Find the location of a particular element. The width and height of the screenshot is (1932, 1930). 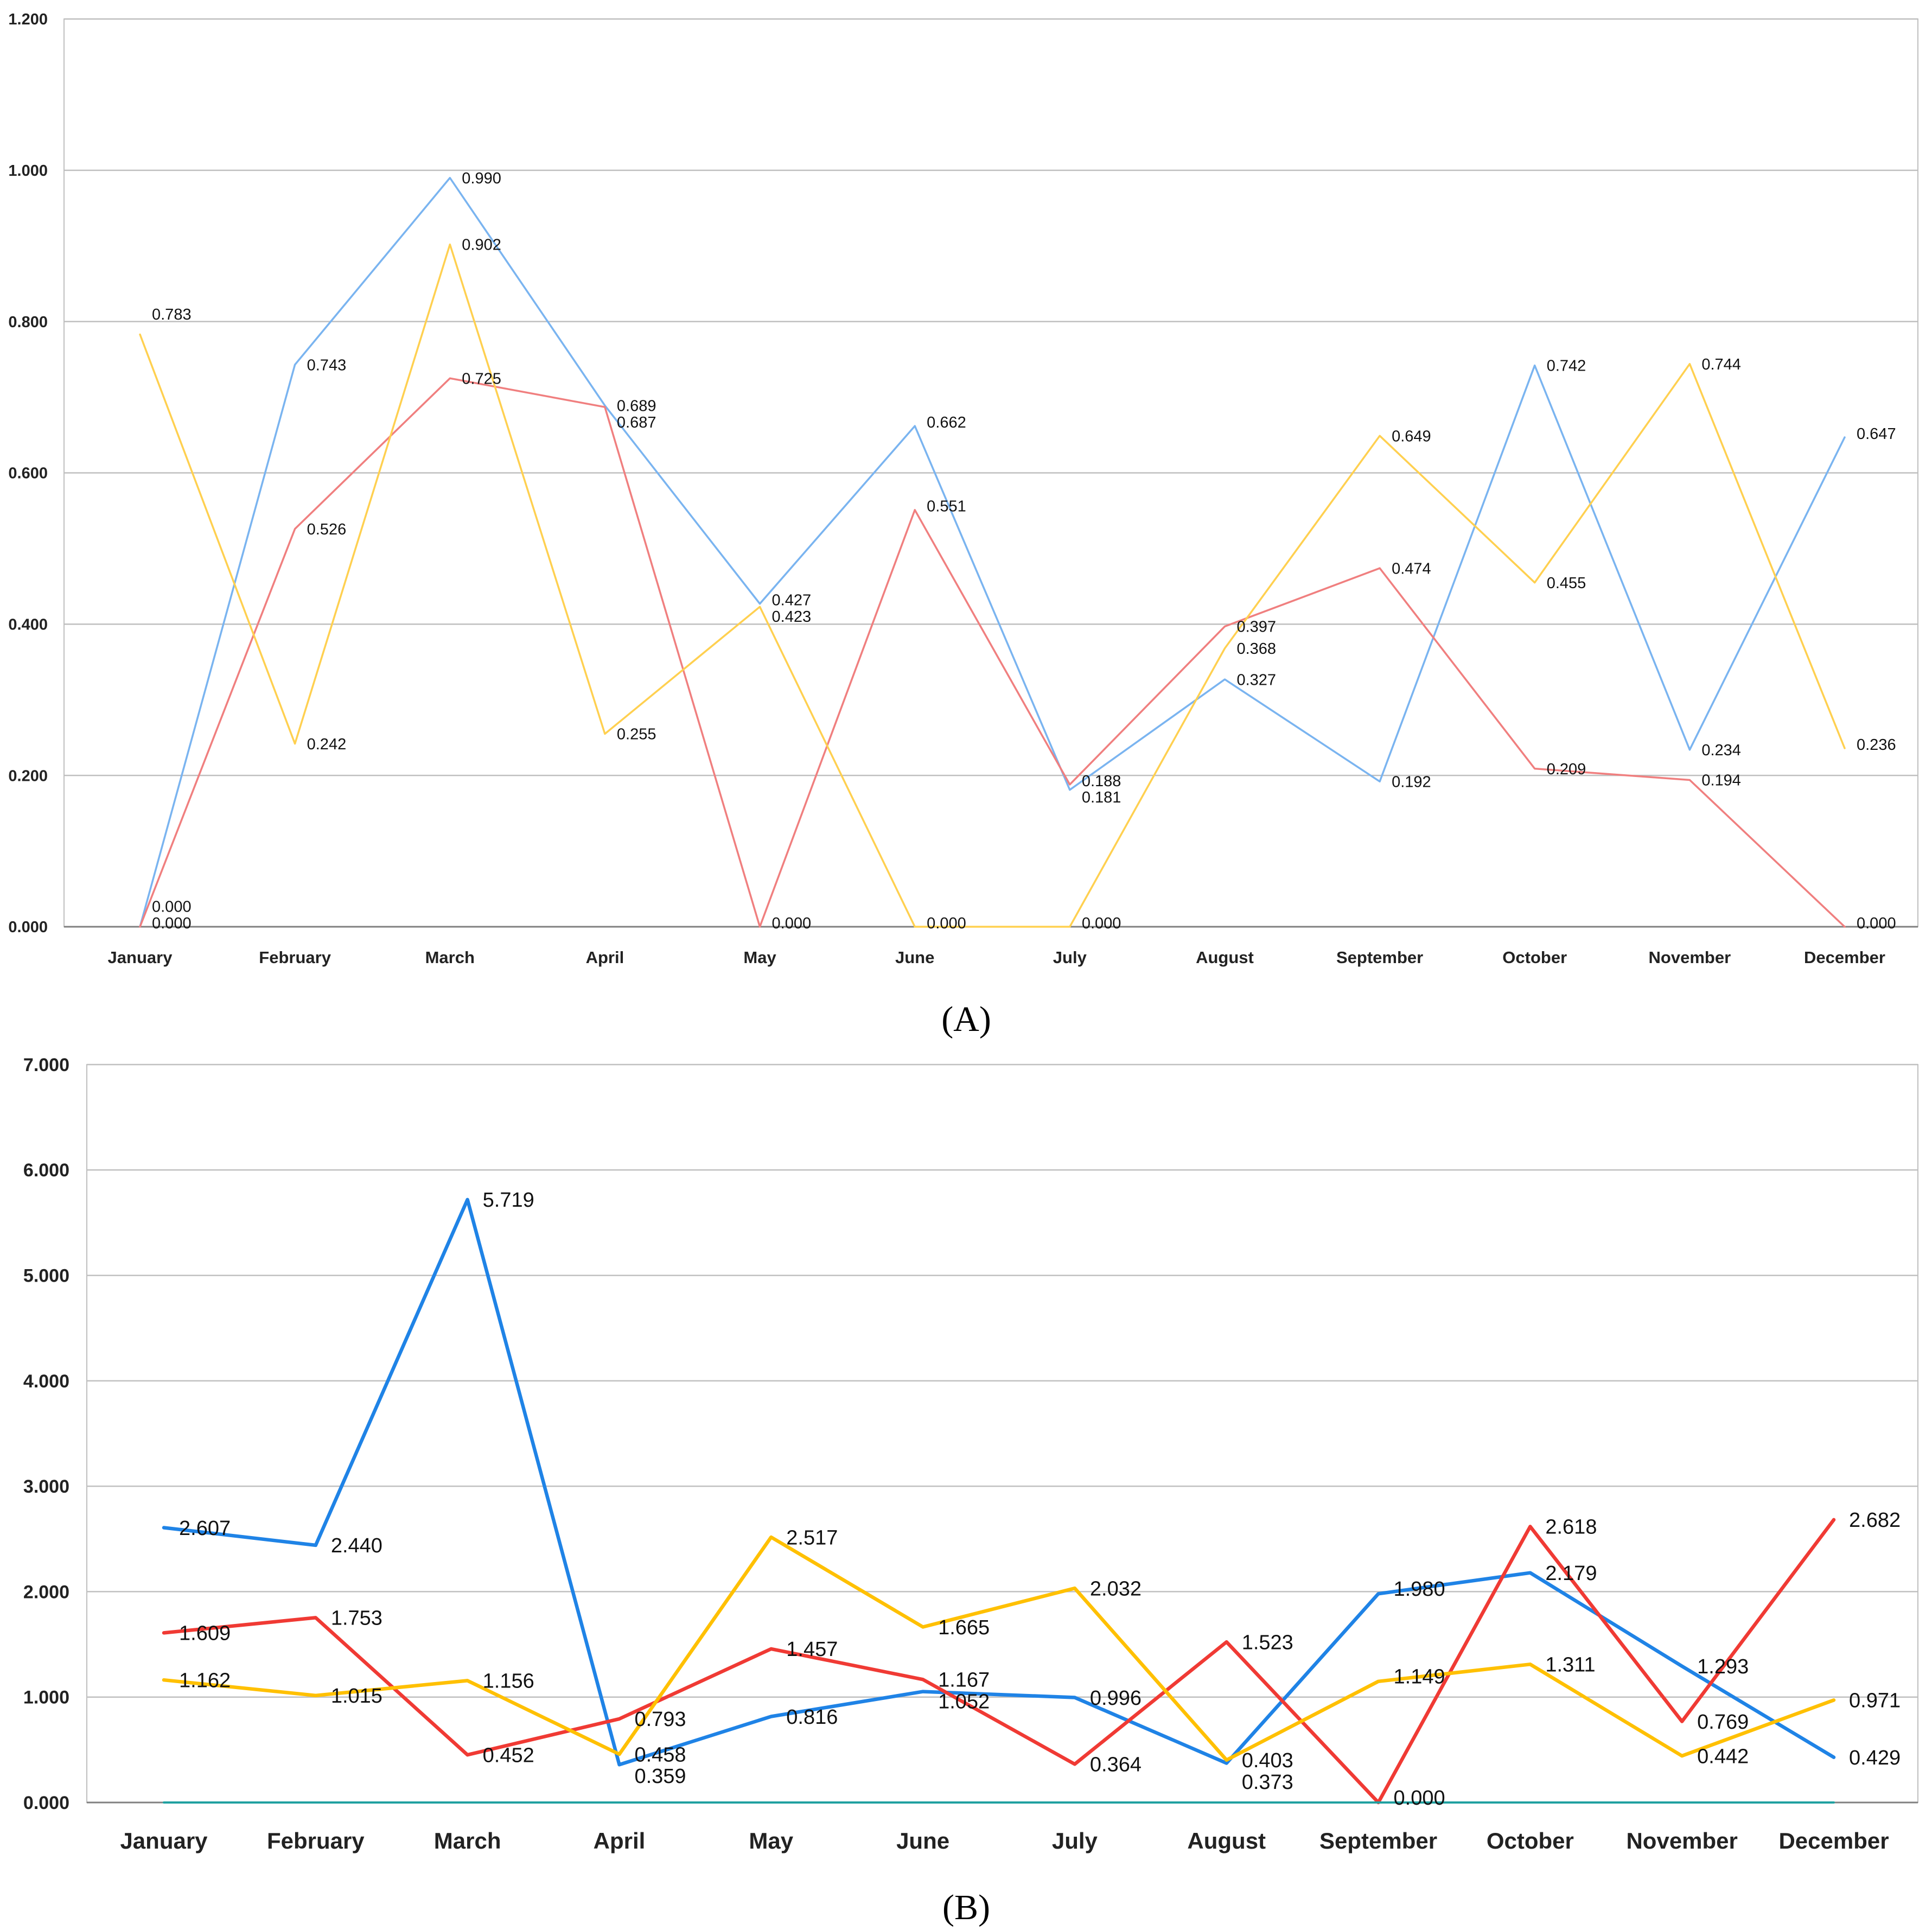

y-tick-label-b-7: 7.000 is located at coordinates (46, 1065).